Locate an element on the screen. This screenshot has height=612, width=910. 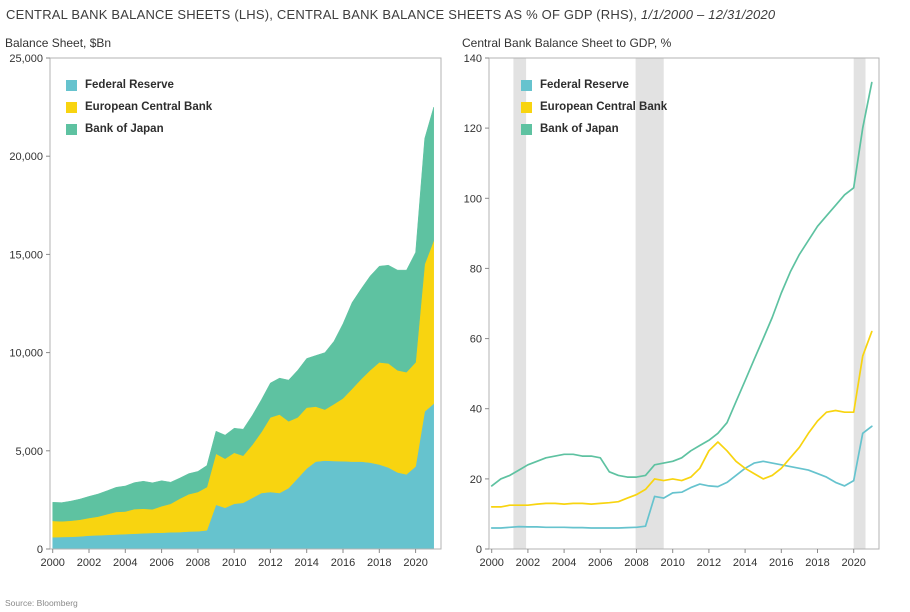
svg-text: 15,000 is located at coordinates (26, 255).